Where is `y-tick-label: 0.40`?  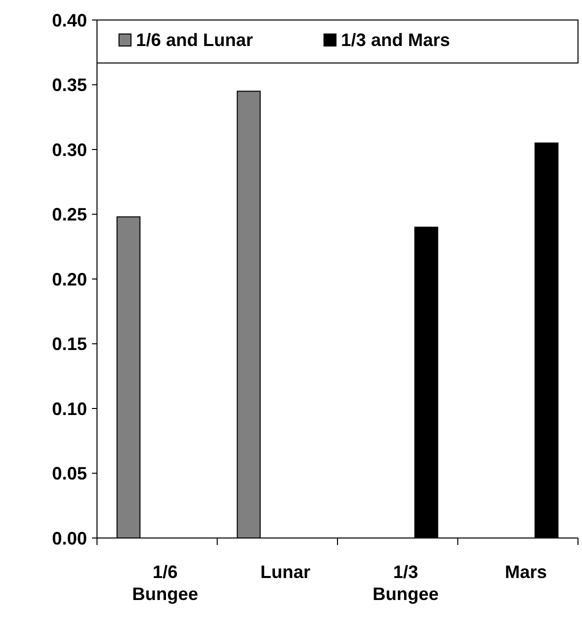 y-tick-label: 0.40 is located at coordinates (69, 20).